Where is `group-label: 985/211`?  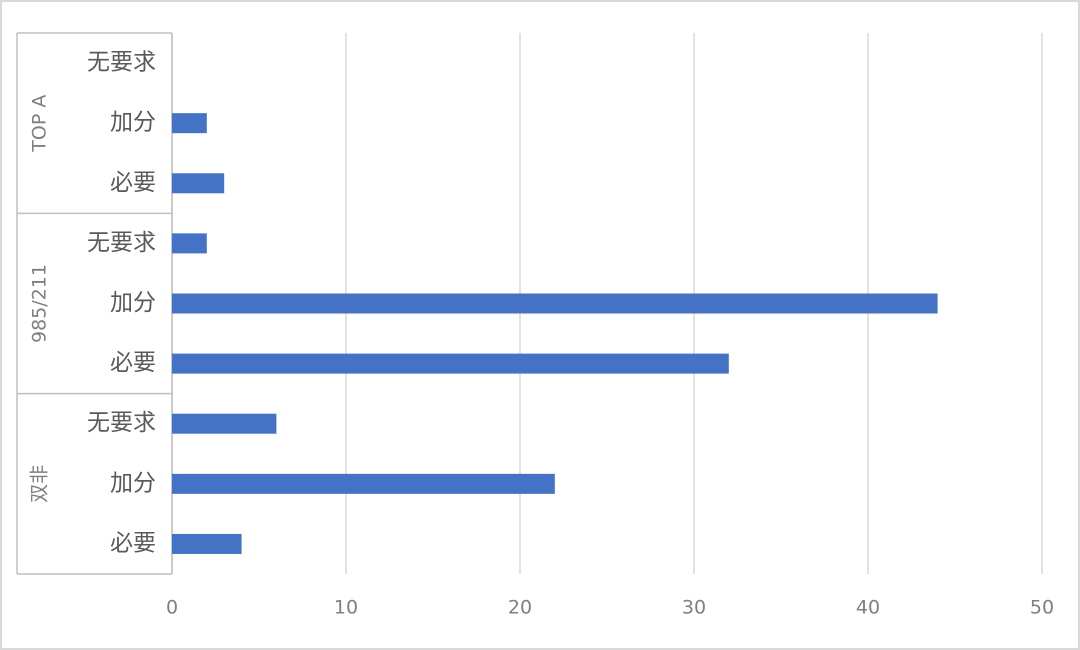
group-label: 985/211 is located at coordinates (40, 303).